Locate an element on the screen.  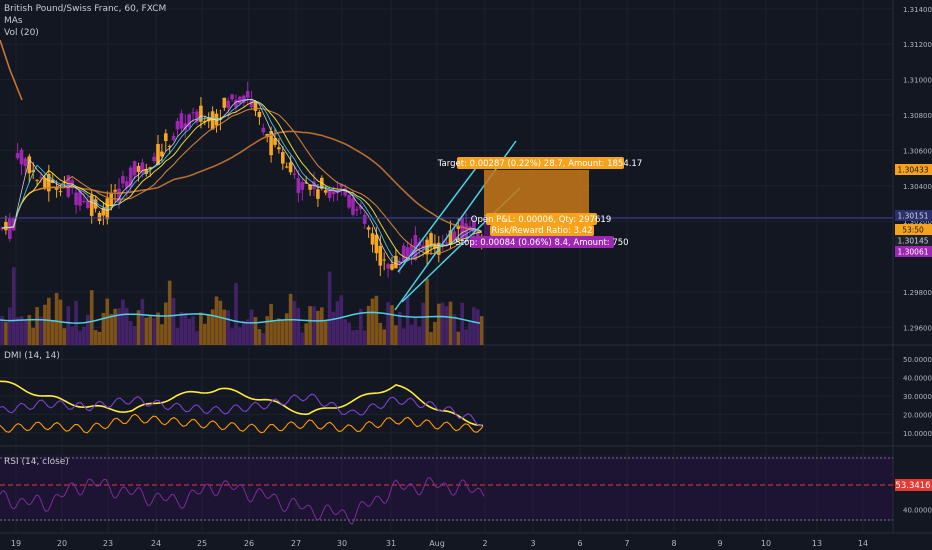
dmi-line is located at coordinates (242, 410).